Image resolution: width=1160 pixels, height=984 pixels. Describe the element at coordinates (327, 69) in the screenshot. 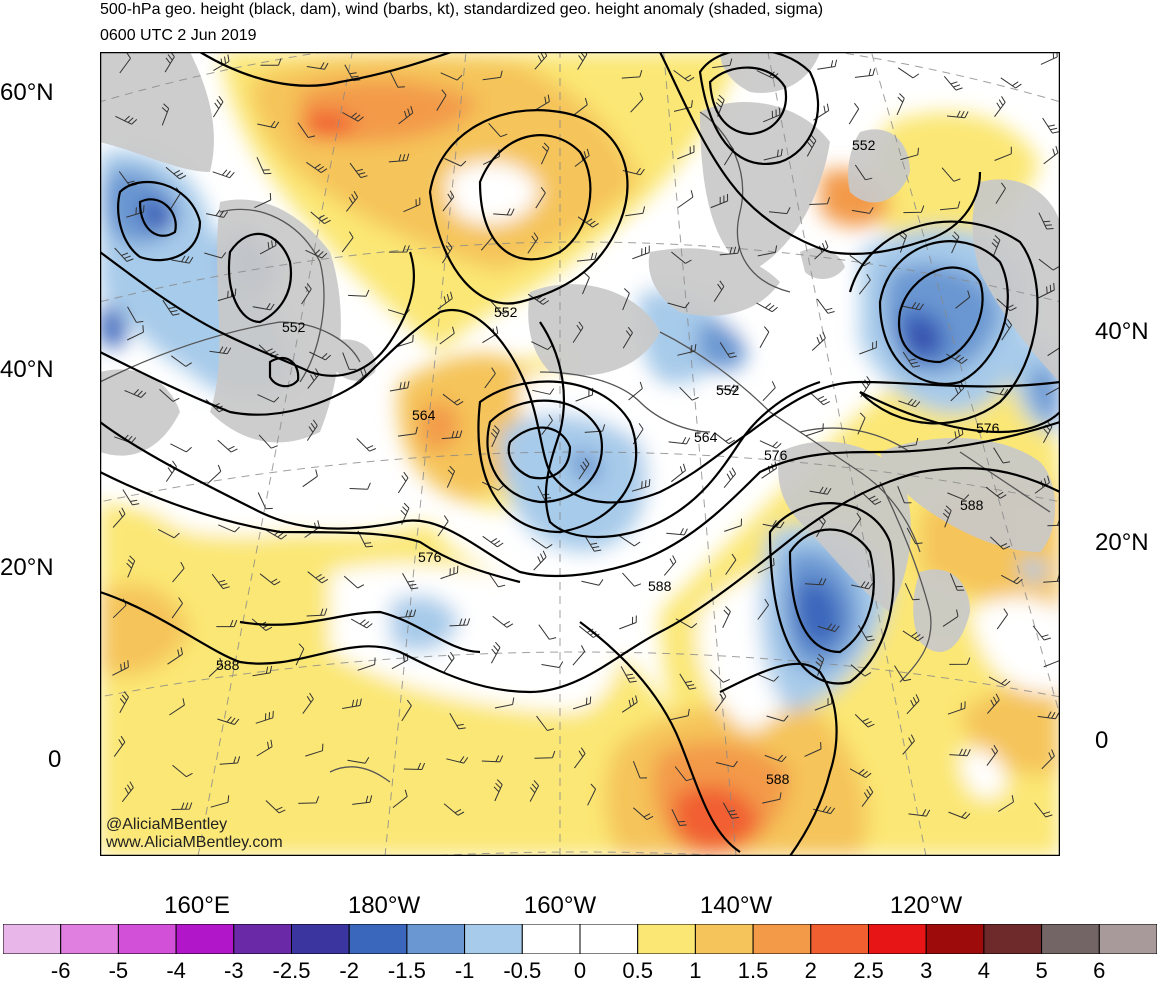

I see `contour-552-upper` at that location.